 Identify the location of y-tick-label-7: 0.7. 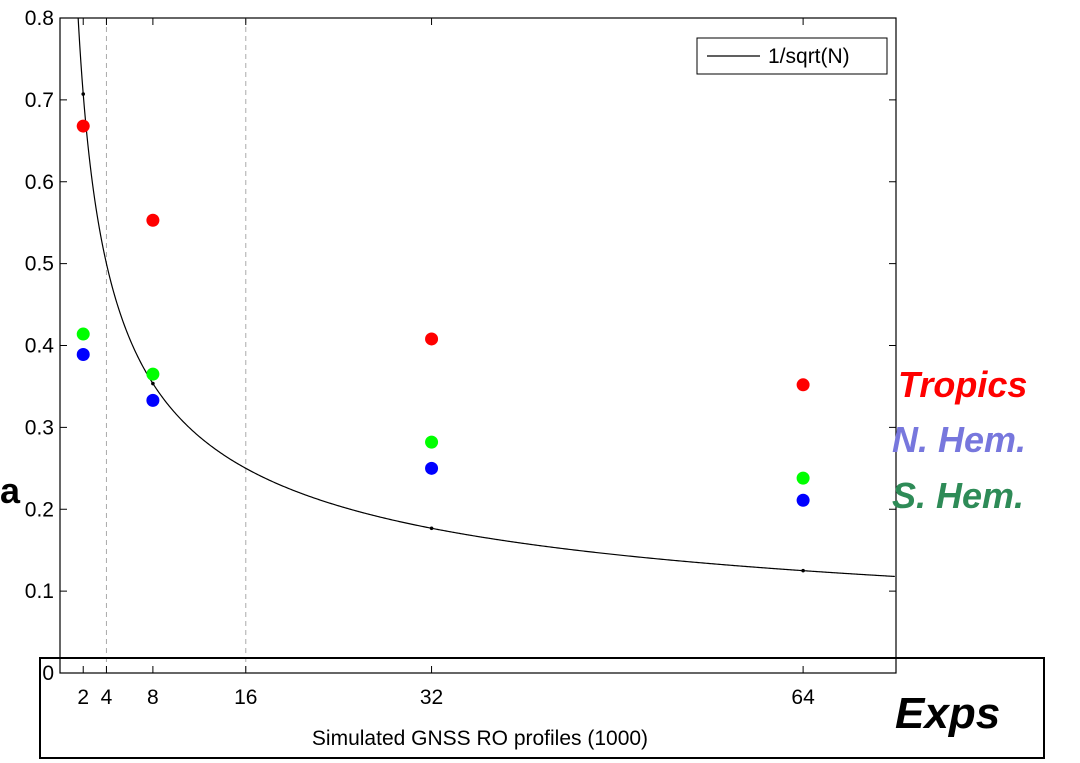
(39, 100).